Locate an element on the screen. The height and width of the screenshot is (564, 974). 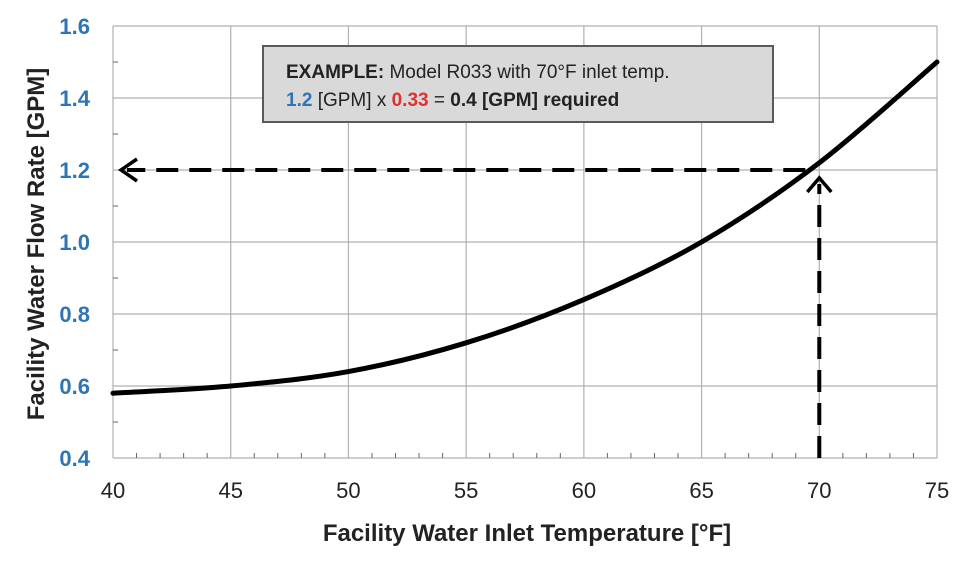
x-tick-label: 65 is located at coordinates (701, 490).